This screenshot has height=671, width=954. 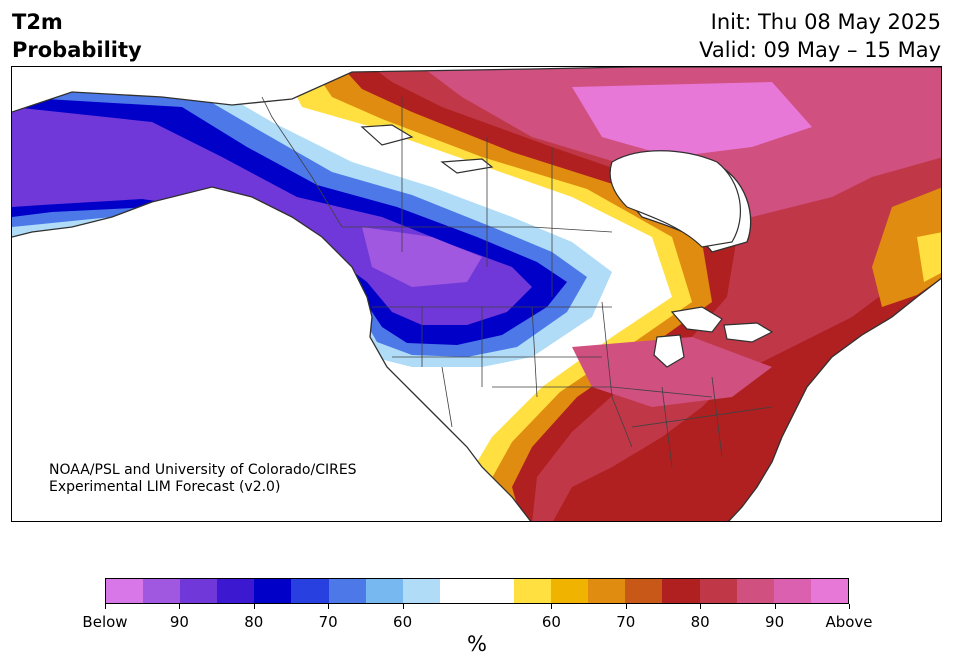 What do you see at coordinates (820, 50) in the screenshot?
I see `valid-range: Valid: 09 May – 15 May` at bounding box center [820, 50].